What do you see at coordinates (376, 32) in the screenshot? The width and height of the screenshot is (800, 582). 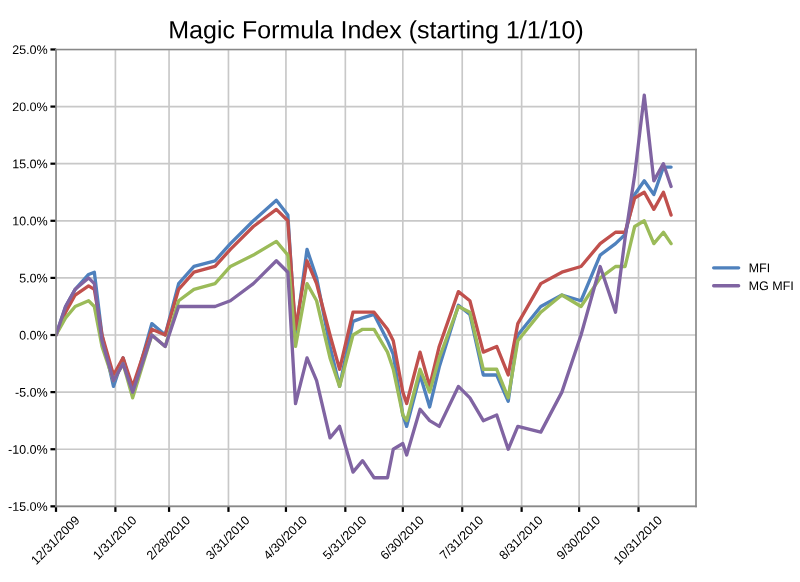 I see `chart-title: Magic Formula Index (starting 1/1/10)` at bounding box center [376, 32].